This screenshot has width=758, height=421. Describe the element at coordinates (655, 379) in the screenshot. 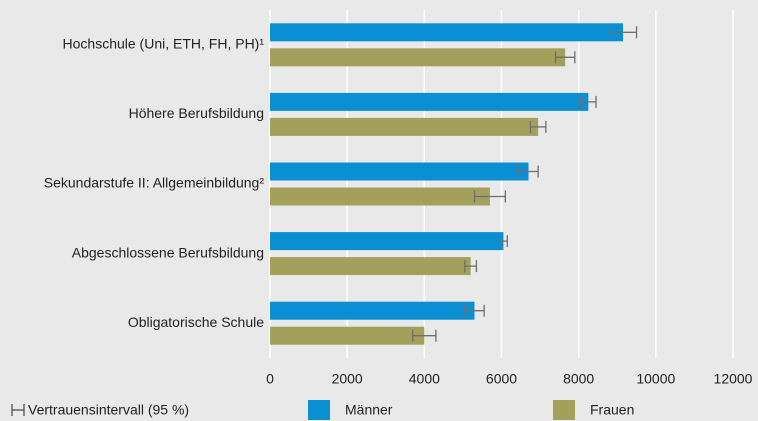

I see `x-tick-label: 10000` at that location.